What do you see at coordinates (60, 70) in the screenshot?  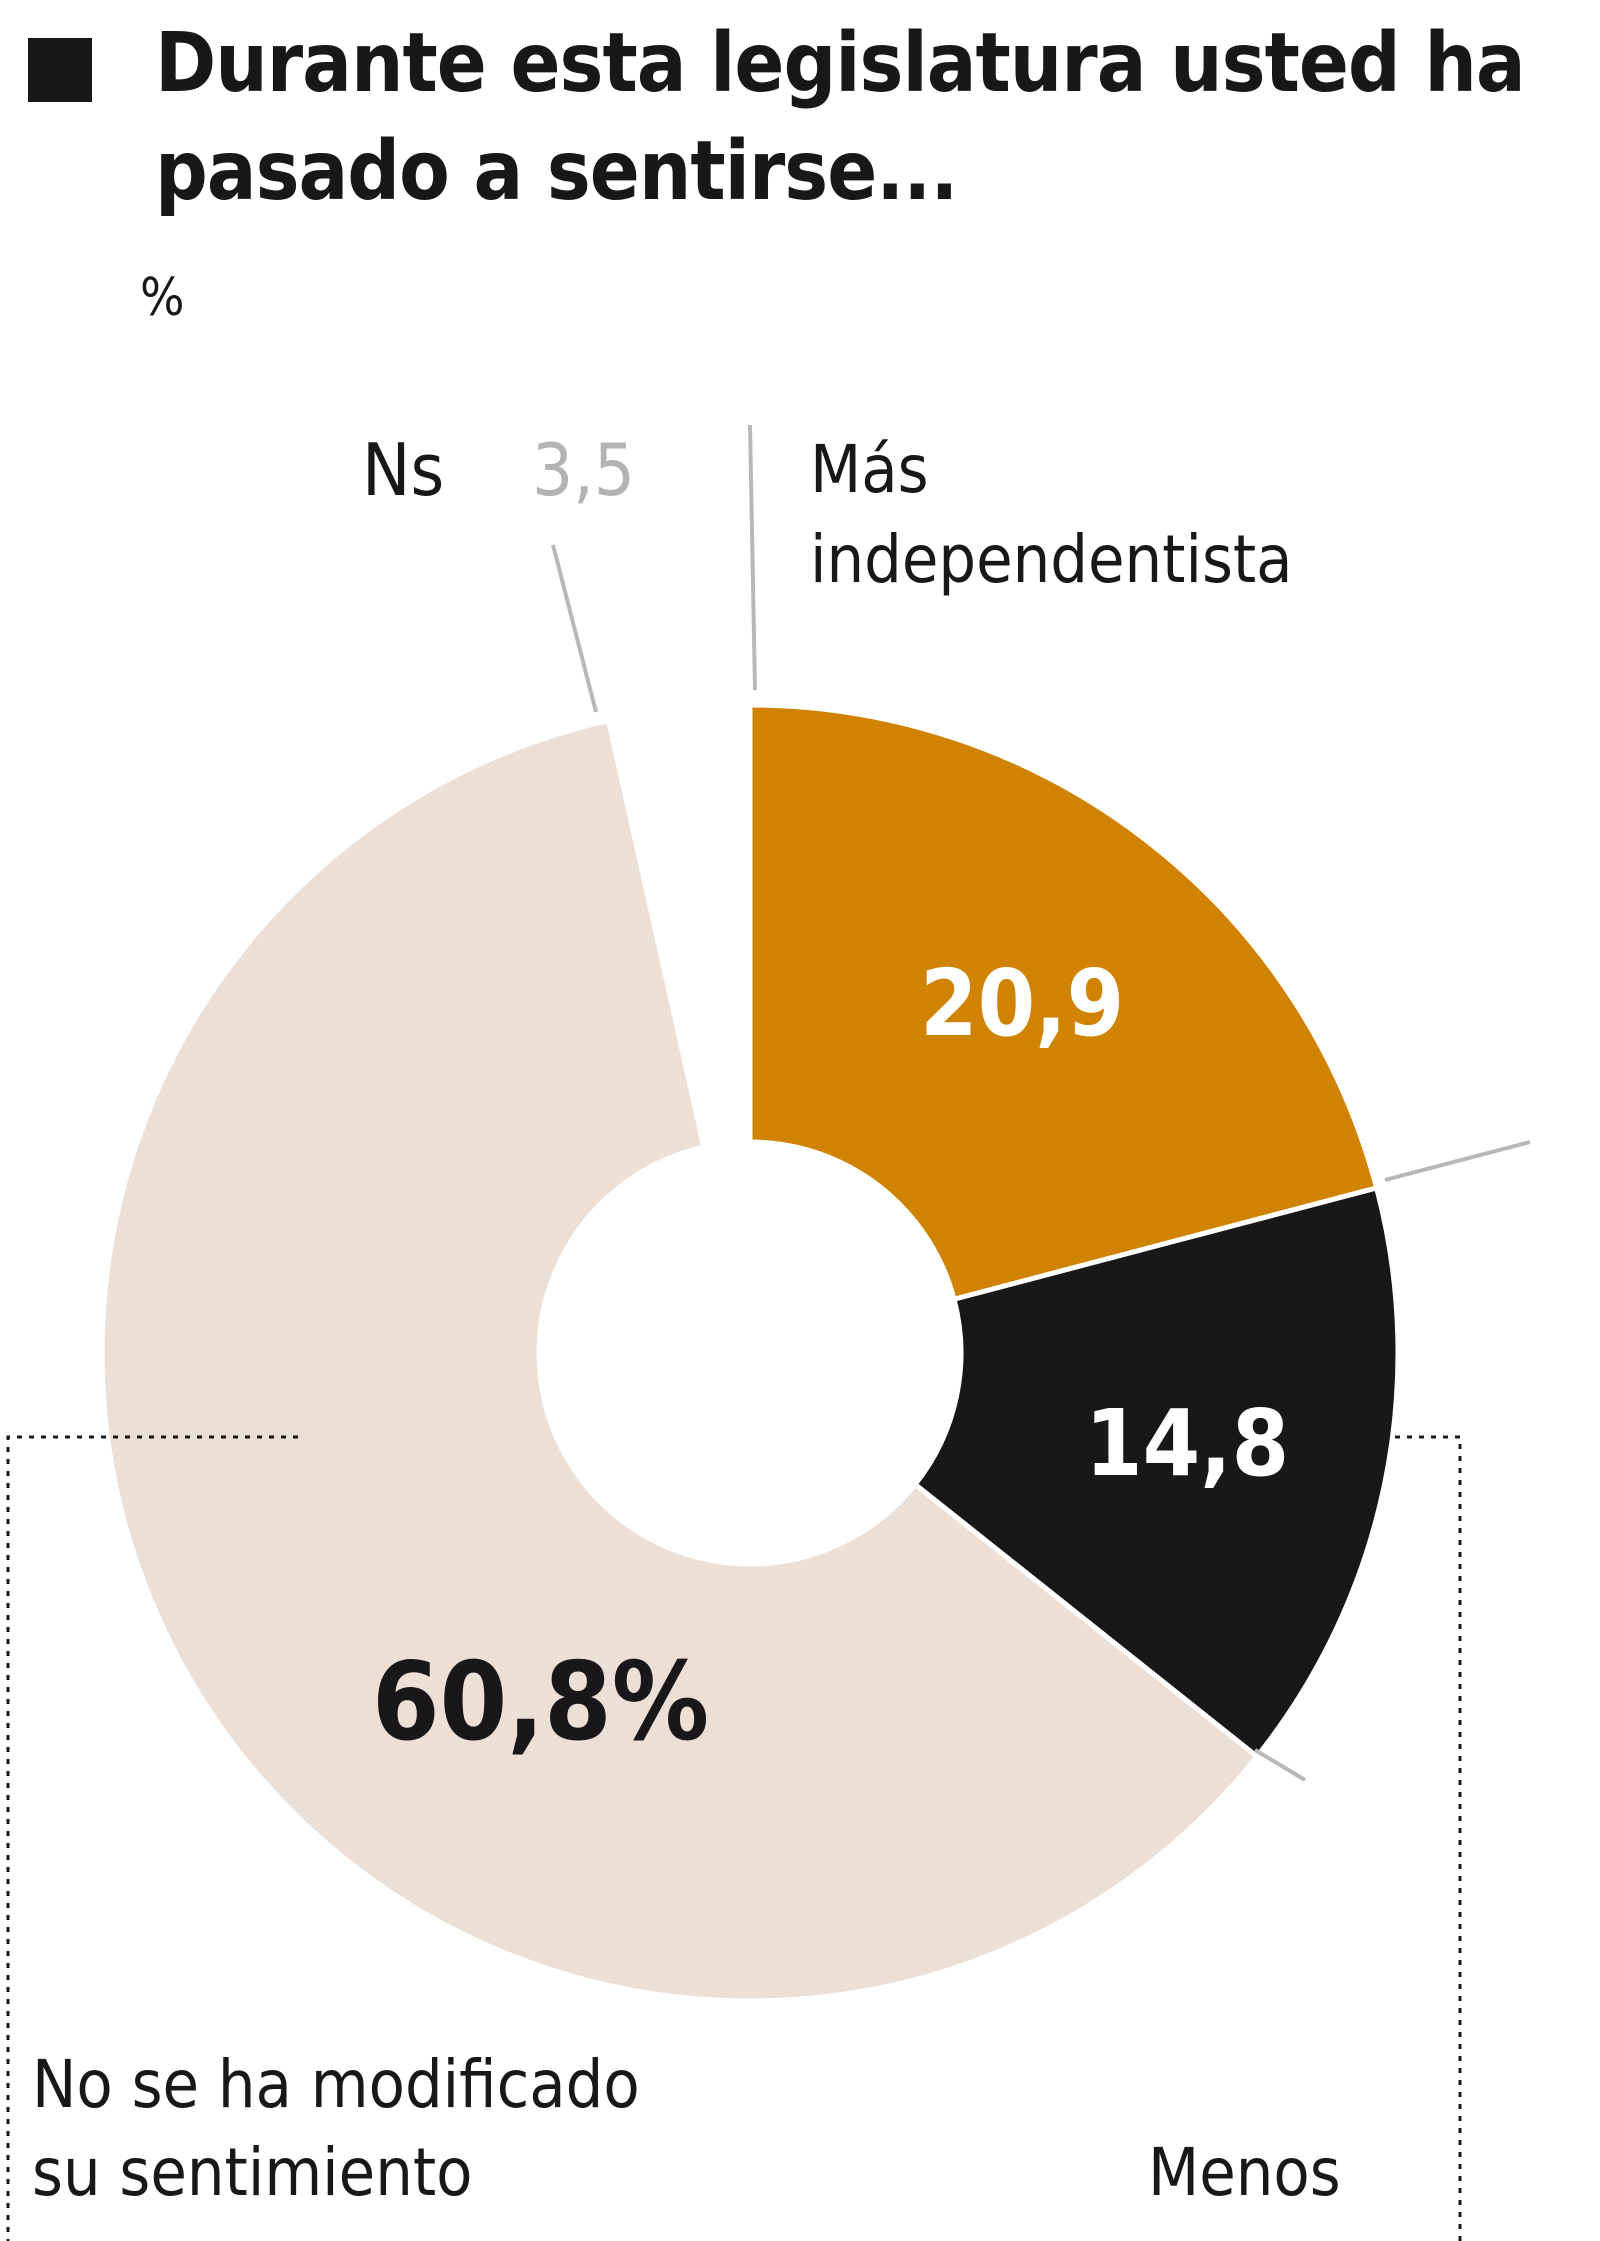 I see `title-bullet-icon` at bounding box center [60, 70].